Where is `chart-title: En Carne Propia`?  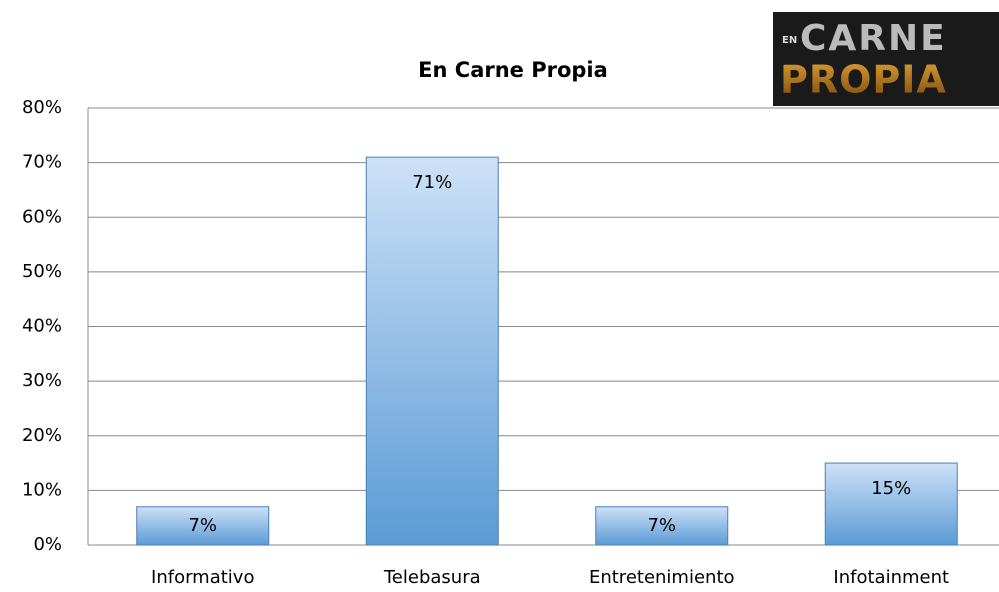 chart-title: En Carne Propia is located at coordinates (513, 70).